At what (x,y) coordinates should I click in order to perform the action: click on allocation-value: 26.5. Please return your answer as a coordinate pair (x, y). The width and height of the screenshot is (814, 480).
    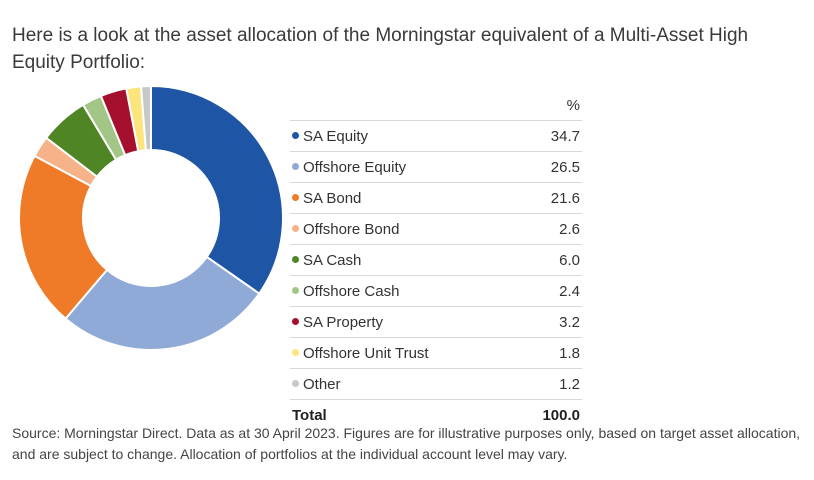
    Looking at the image, I should click on (549, 167).